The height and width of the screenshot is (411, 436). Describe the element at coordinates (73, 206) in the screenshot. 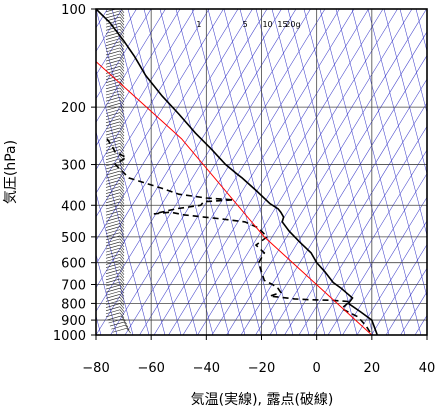

I see `y-tick-label: 400` at that location.